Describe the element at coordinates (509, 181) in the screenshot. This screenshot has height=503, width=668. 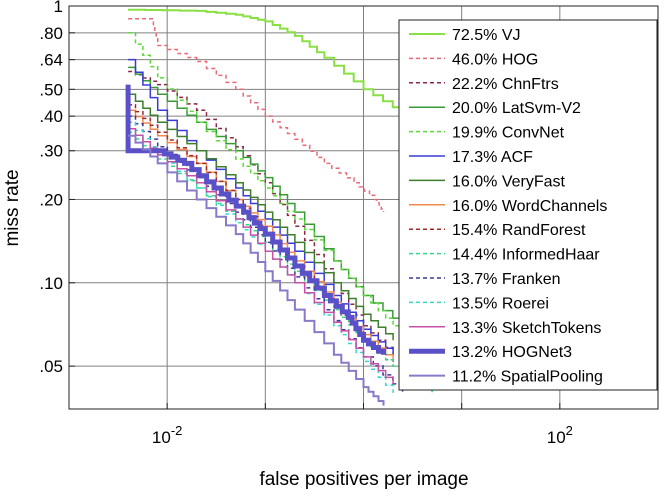
I see `legend-entry: 16.0% VeryFast` at that location.